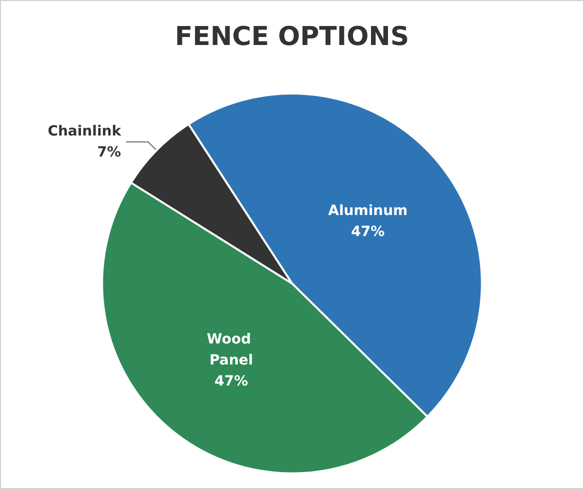 Image resolution: width=584 pixels, height=489 pixels. Describe the element at coordinates (368, 210) in the screenshot. I see `slice-label: Aluminum` at that location.